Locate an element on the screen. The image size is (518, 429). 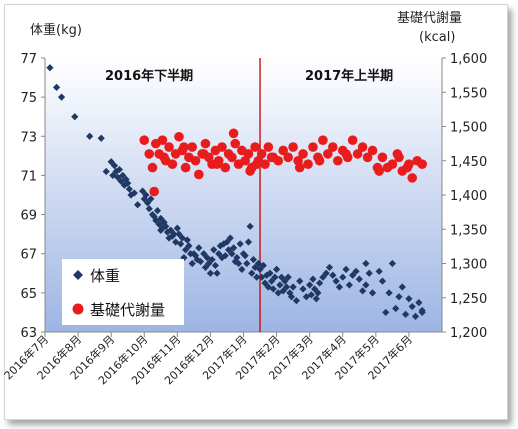
legend-box is located at coordinates (123, 292).